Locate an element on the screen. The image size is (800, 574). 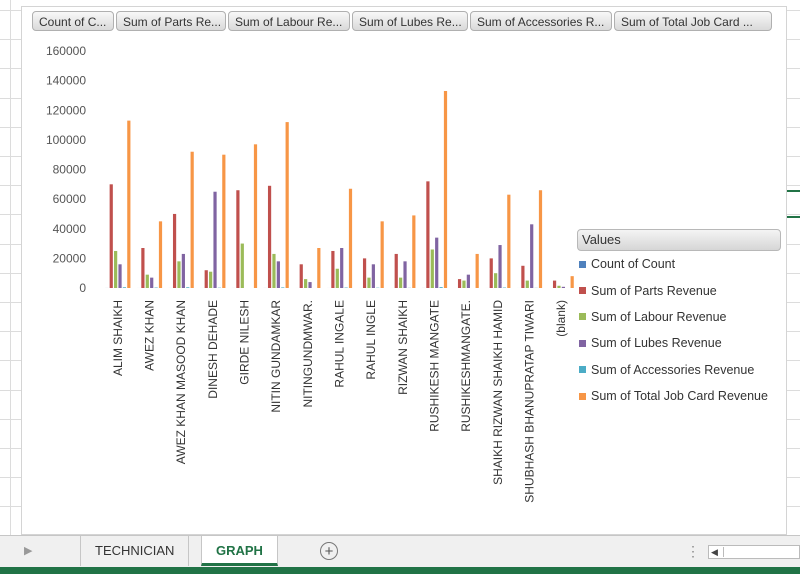
x-category-label: AWEZ KHAN MASOOD KHAN is located at coordinates (181, 382).